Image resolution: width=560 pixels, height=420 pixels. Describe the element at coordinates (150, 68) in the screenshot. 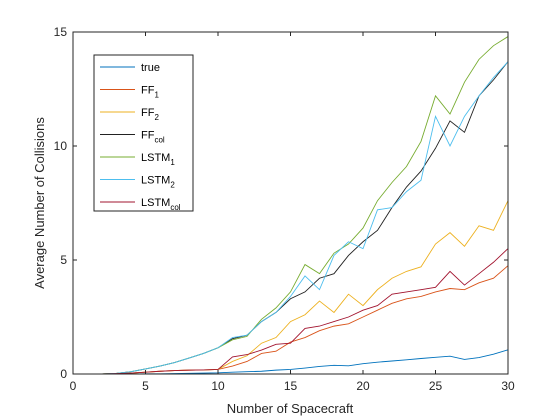

I see `legend-label-true: true` at that location.